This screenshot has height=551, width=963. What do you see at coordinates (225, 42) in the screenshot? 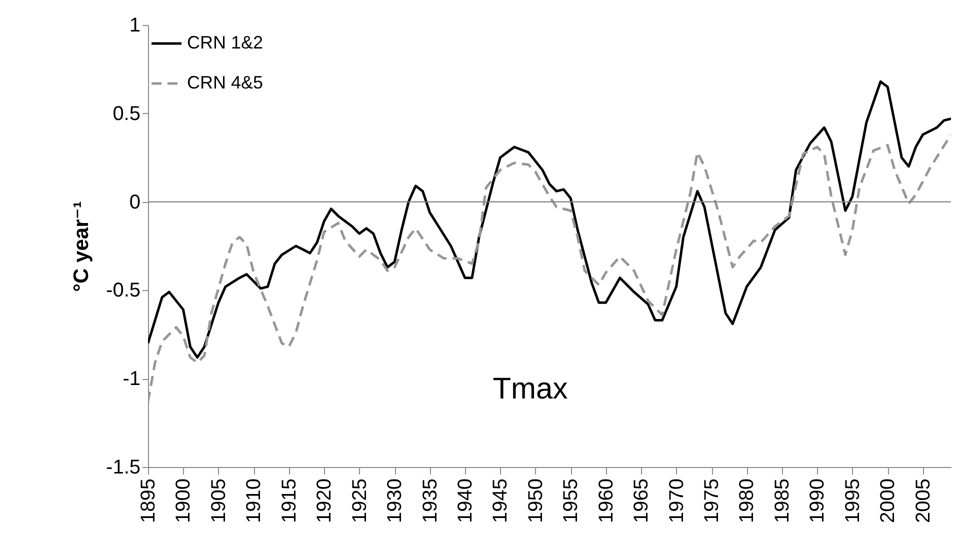
I see `legend-label: CRN 1&2` at bounding box center [225, 42].